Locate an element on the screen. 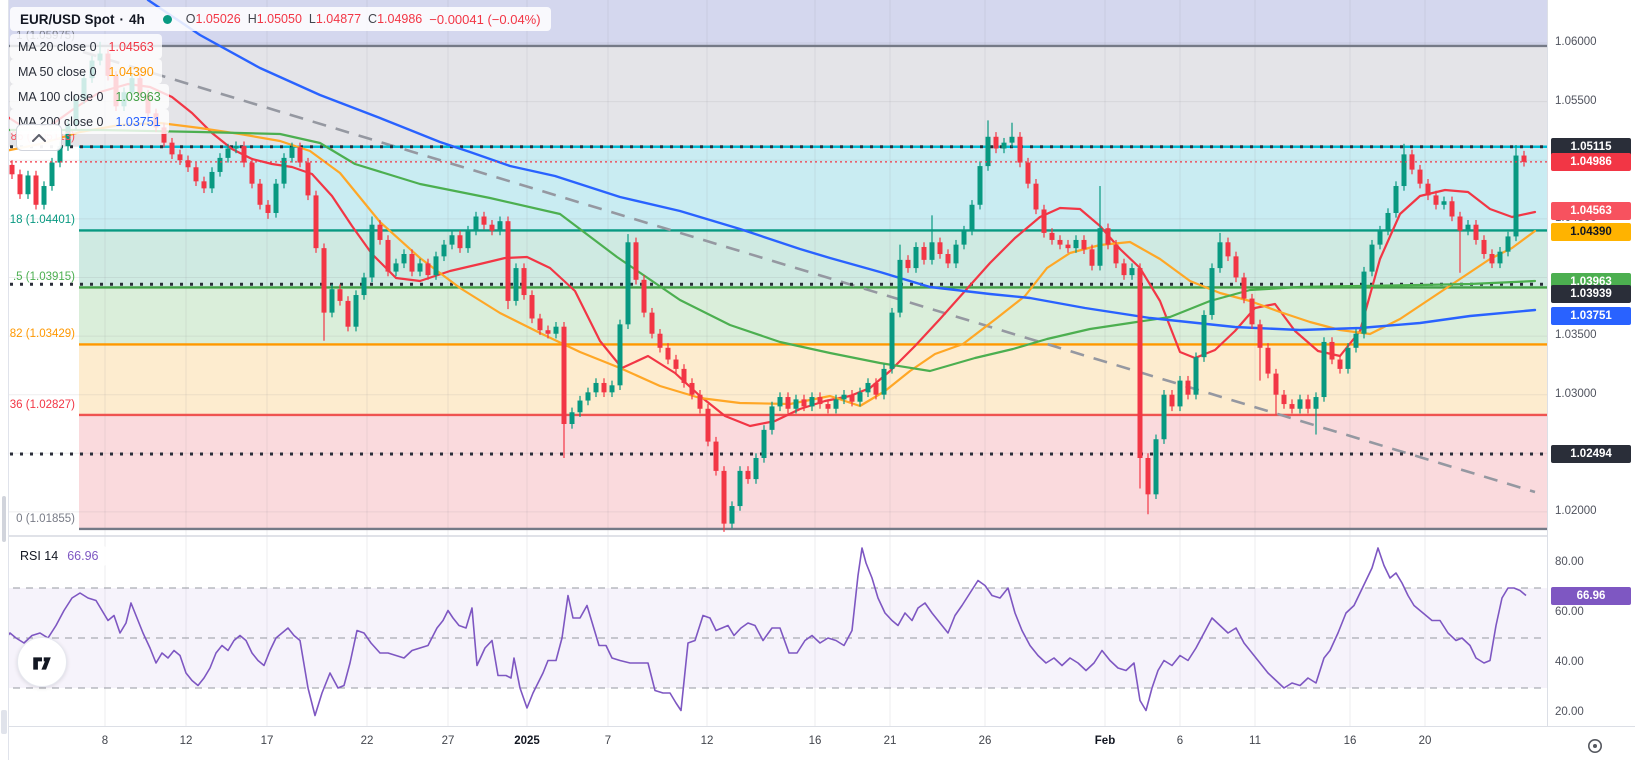  time-tick: 8 is located at coordinates (105, 741).